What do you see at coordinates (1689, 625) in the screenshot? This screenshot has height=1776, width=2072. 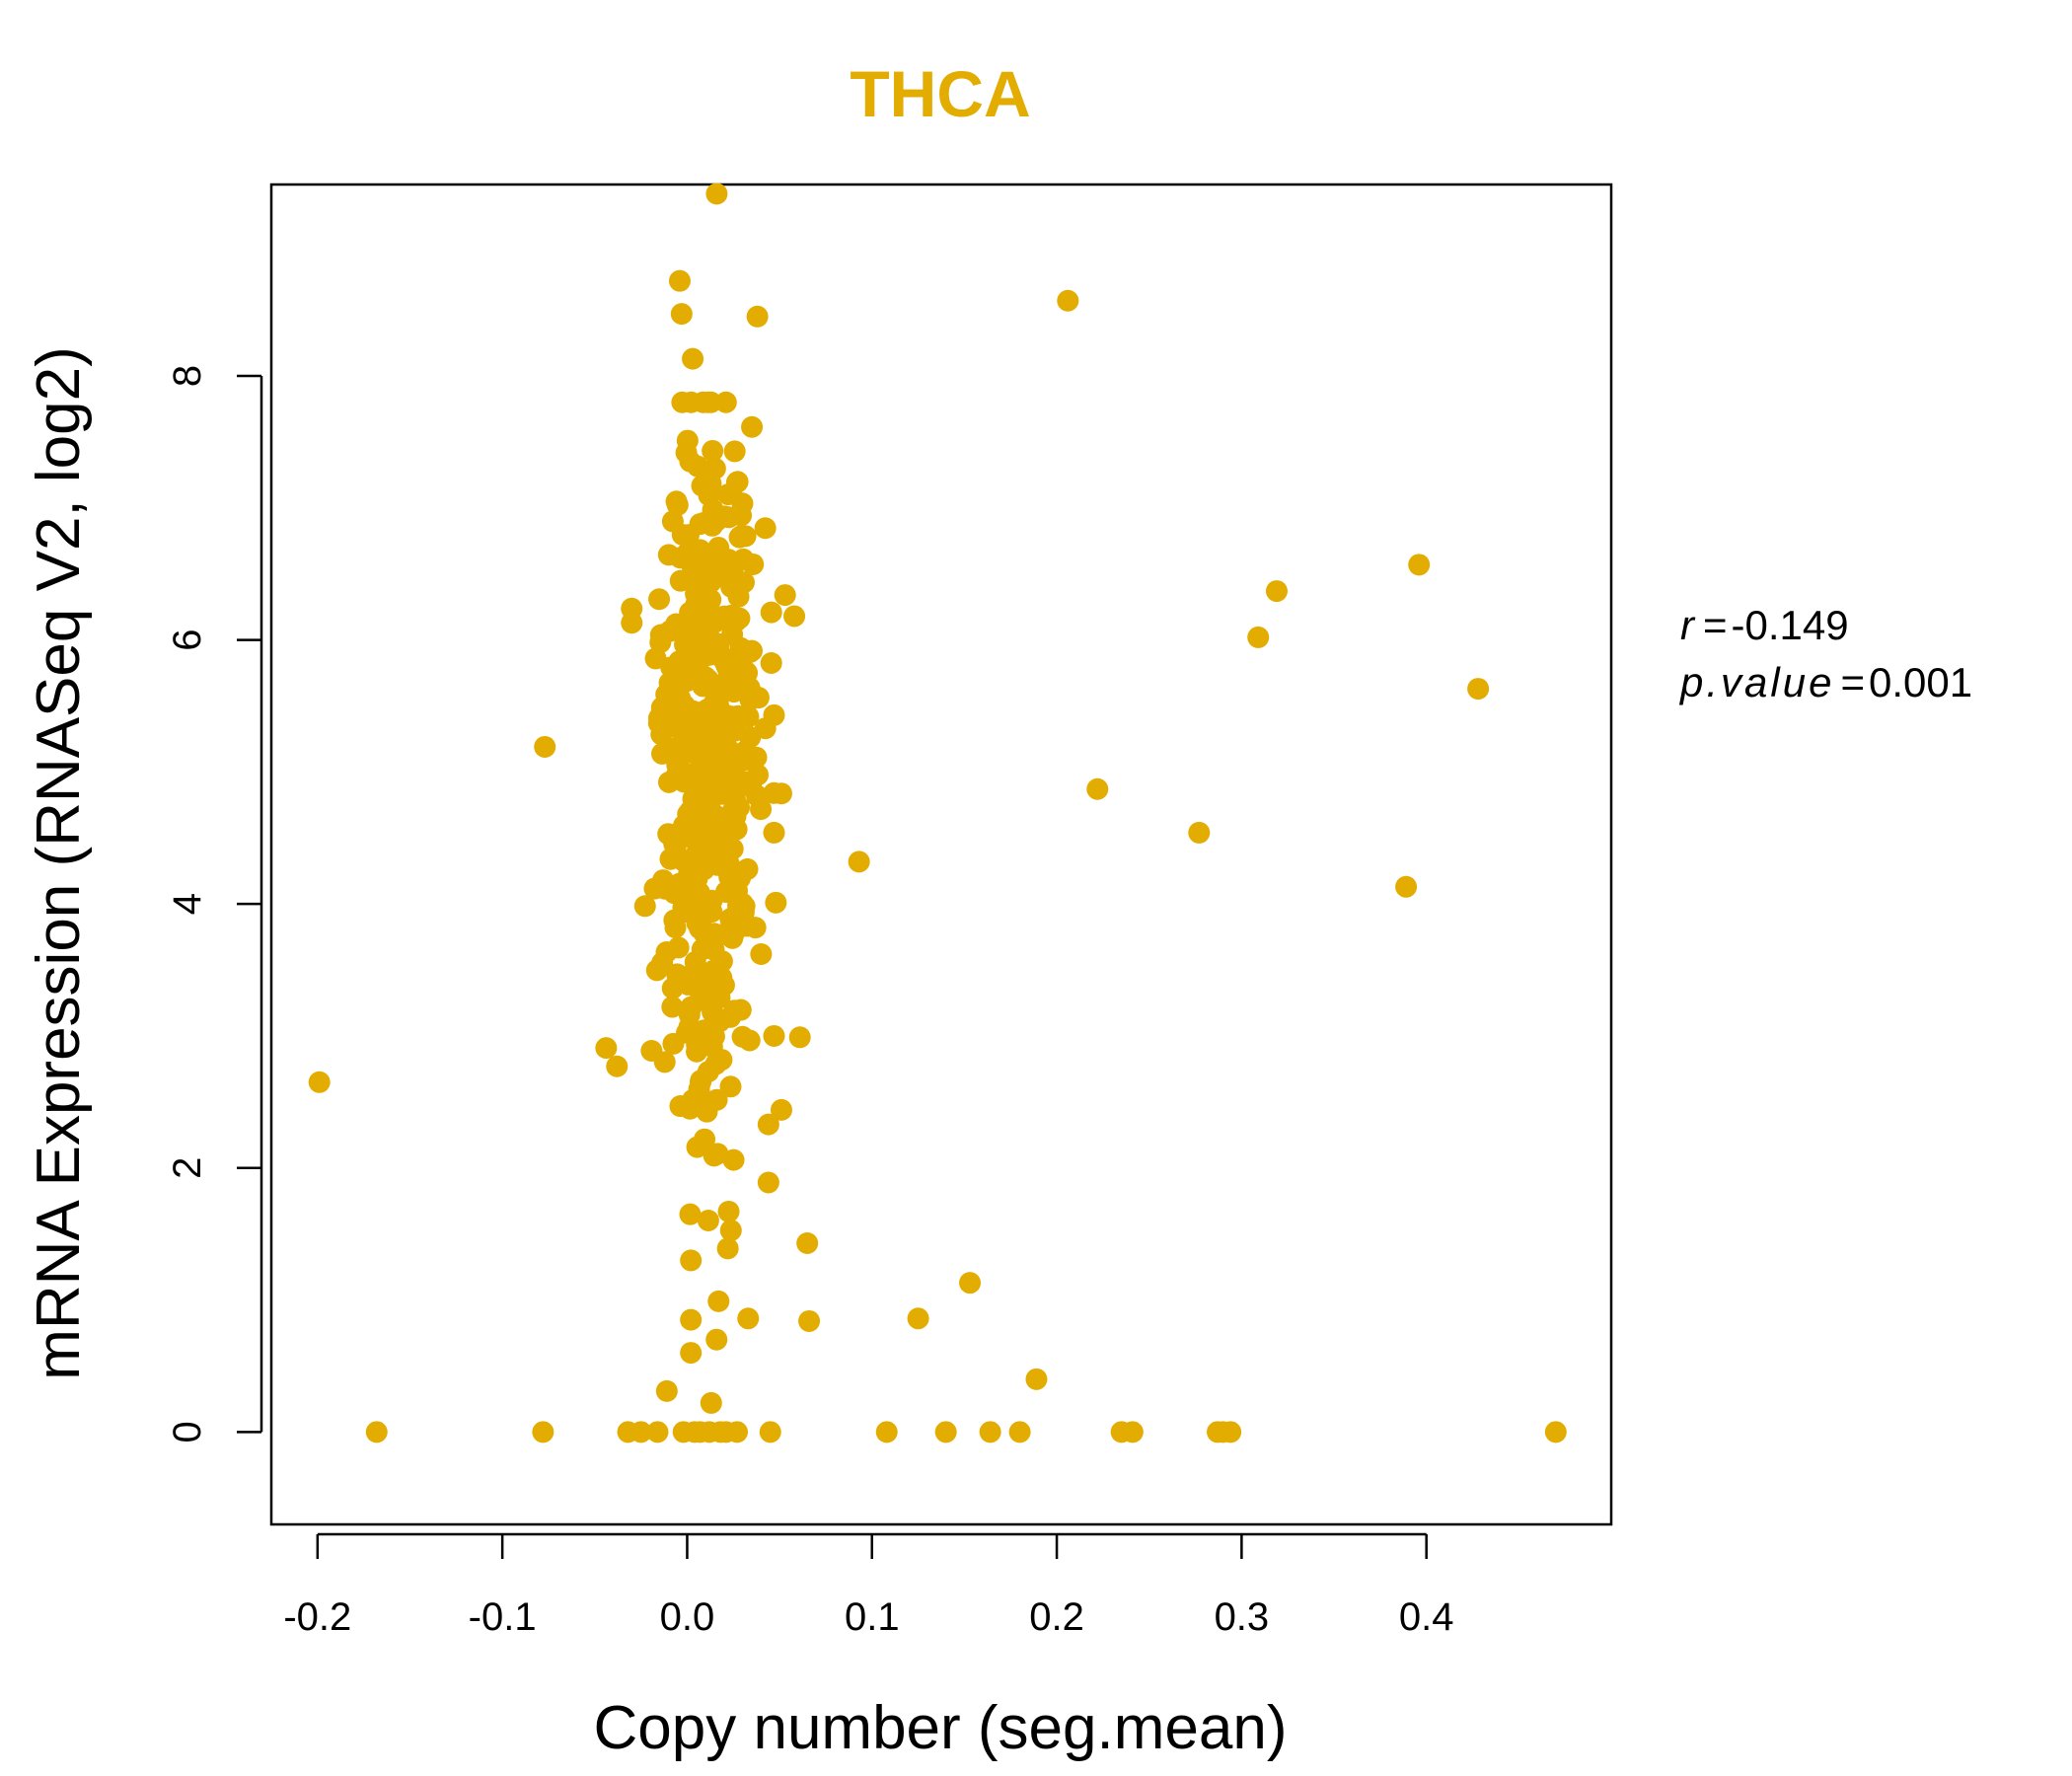 I see `r-label: r` at bounding box center [1689, 625].